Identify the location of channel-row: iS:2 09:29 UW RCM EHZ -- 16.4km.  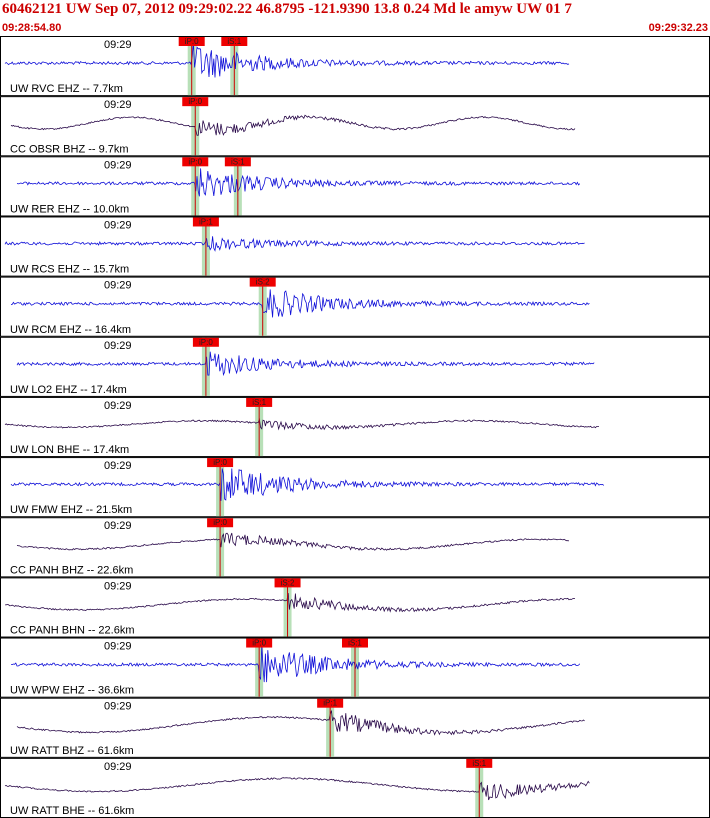
(355, 306).